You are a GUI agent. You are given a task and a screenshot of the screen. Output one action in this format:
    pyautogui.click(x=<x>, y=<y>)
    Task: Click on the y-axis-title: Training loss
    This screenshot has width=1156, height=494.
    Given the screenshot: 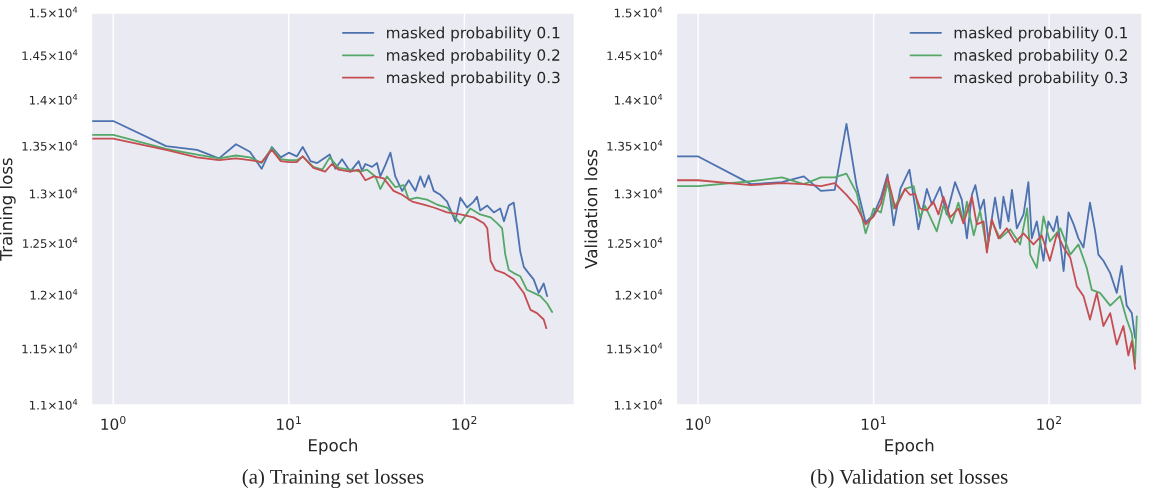 What is the action you would take?
    pyautogui.click(x=8, y=209)
    